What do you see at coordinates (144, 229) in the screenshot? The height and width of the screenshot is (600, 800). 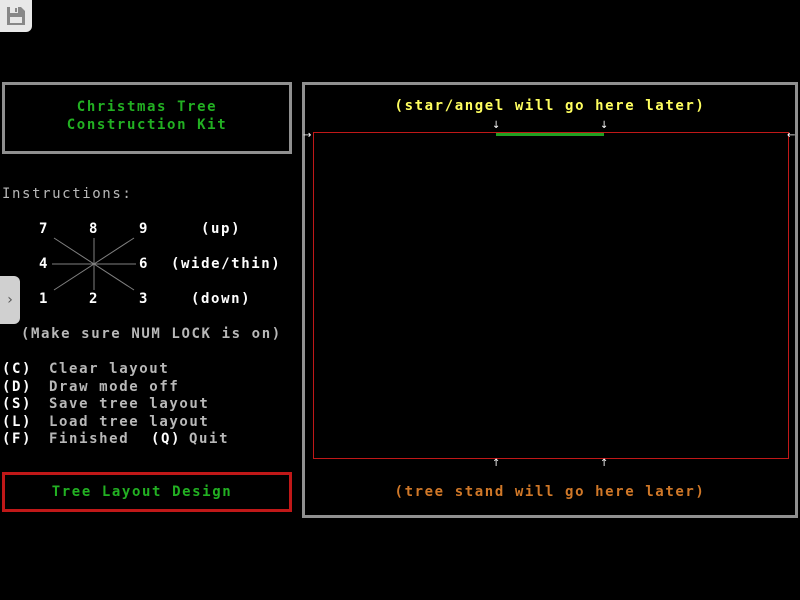 I see `key-9: 9` at bounding box center [144, 229].